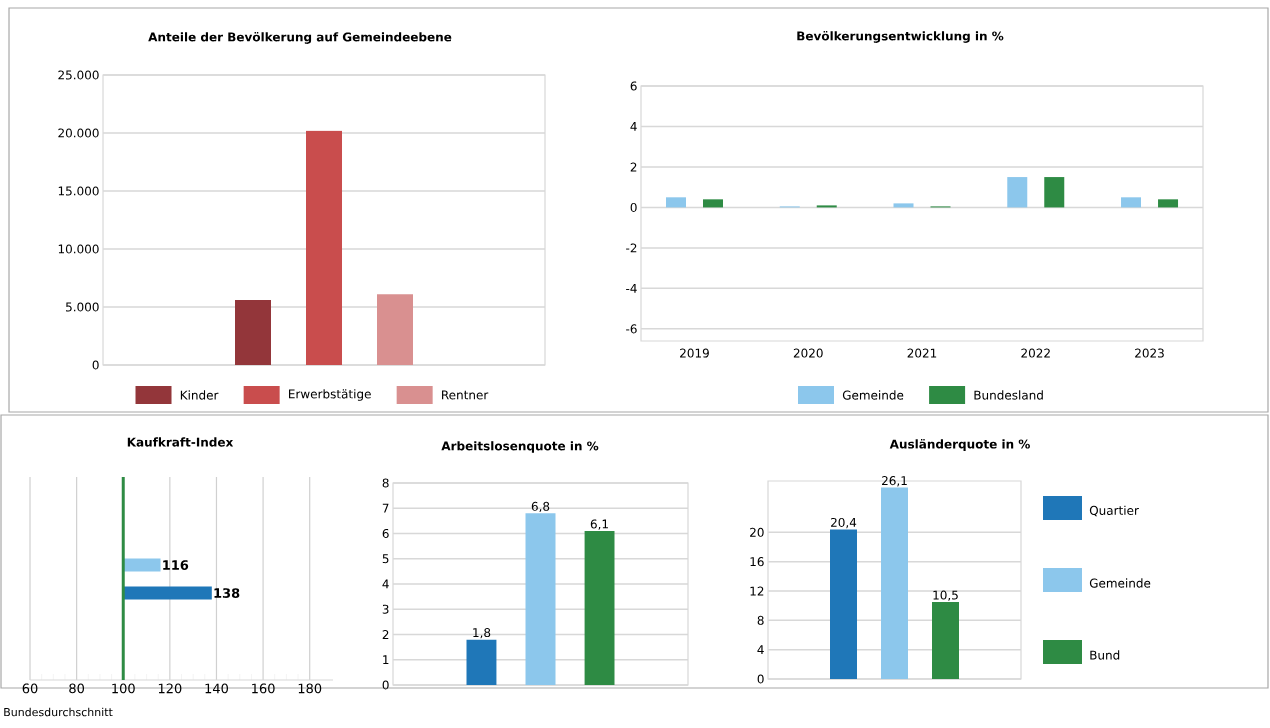 The height and width of the screenshot is (728, 1270). What do you see at coordinates (78, 249) in the screenshot?
I see `y-tick-label: 10.000` at bounding box center [78, 249].